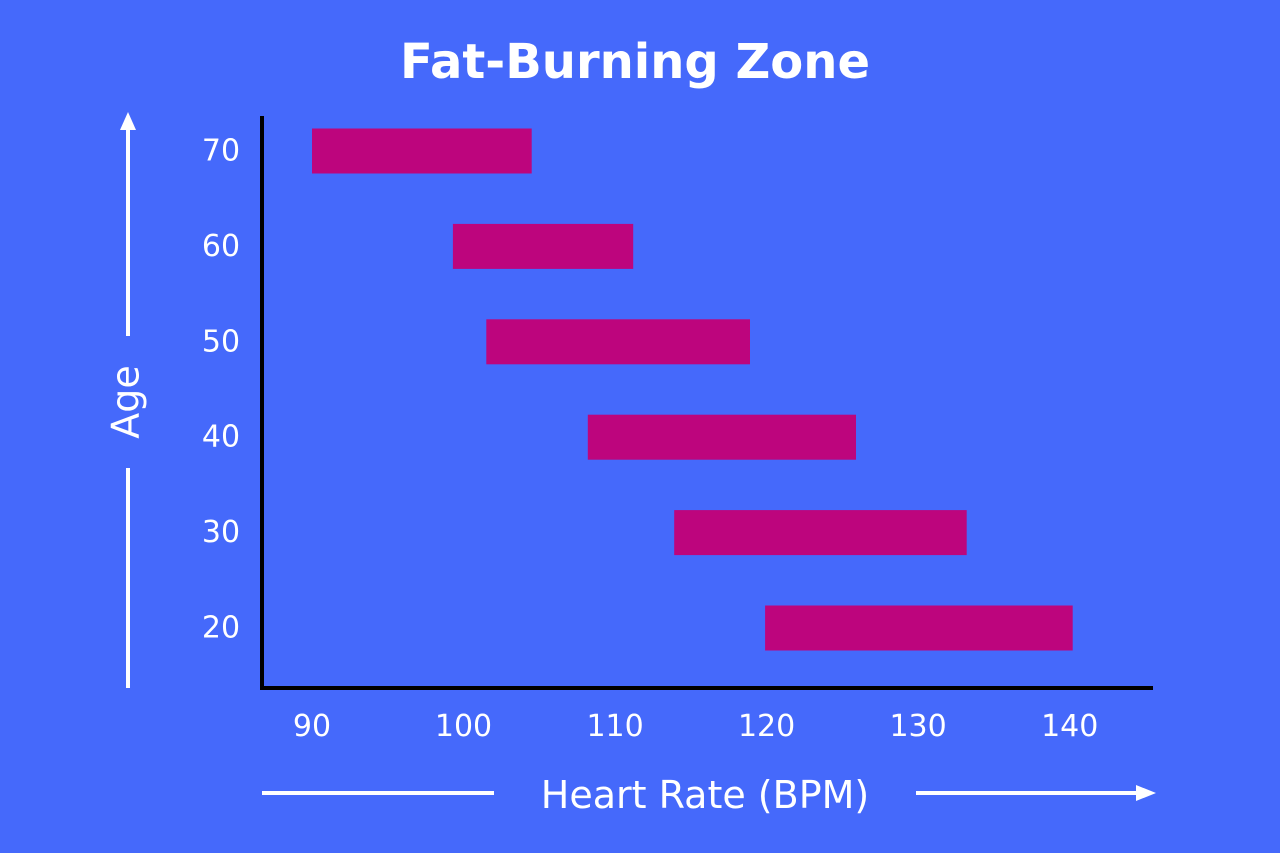 This screenshot has height=853, width=1280. I want to click on x-axis-label: Heart Rate (BPM), so click(705, 795).